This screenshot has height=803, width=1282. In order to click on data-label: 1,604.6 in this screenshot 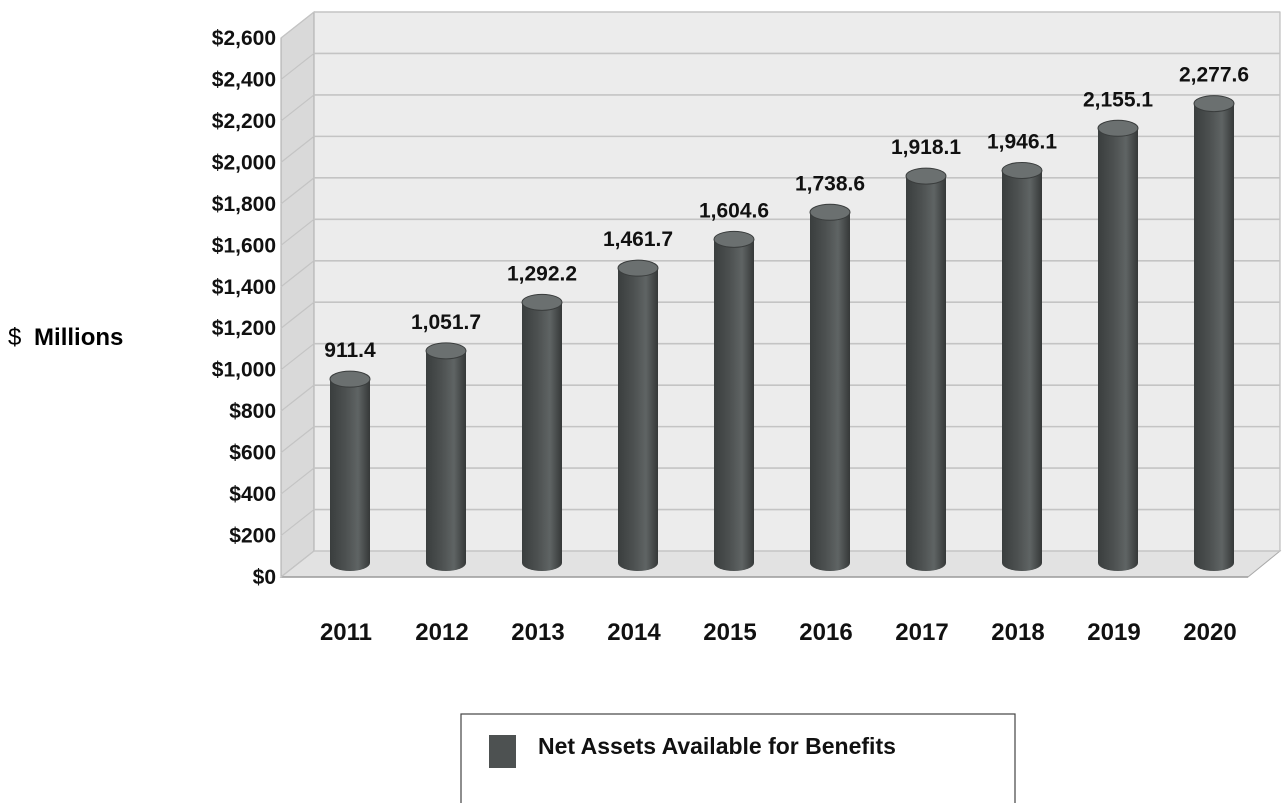, I will do `click(734, 210)`.